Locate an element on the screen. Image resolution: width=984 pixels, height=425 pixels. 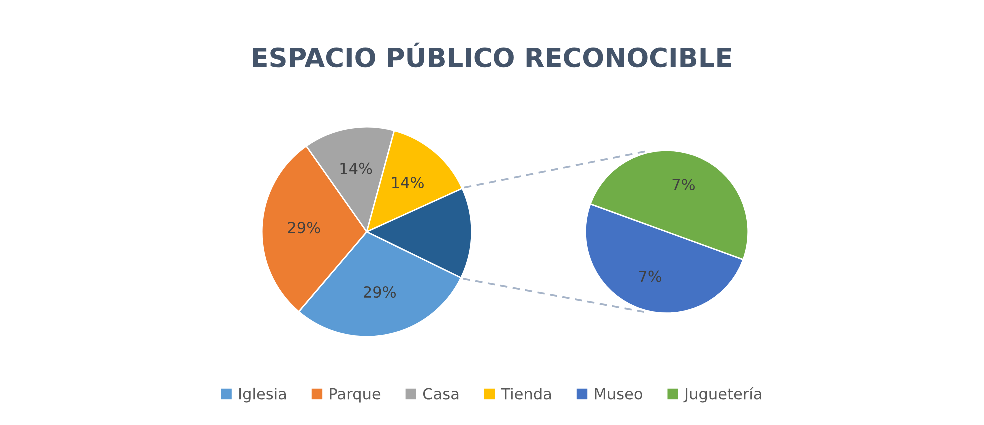
legend-label: Museo is located at coordinates (618, 394).